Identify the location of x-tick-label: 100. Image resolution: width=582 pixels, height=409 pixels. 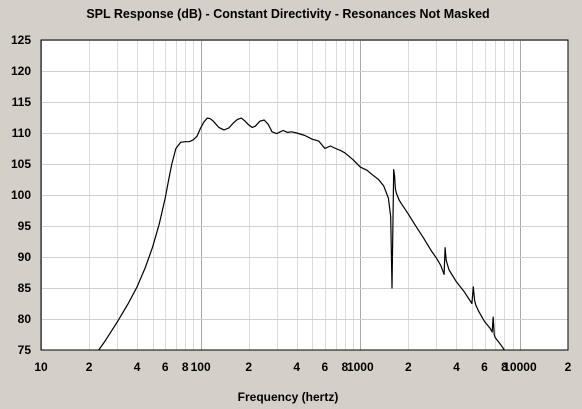
(201, 367).